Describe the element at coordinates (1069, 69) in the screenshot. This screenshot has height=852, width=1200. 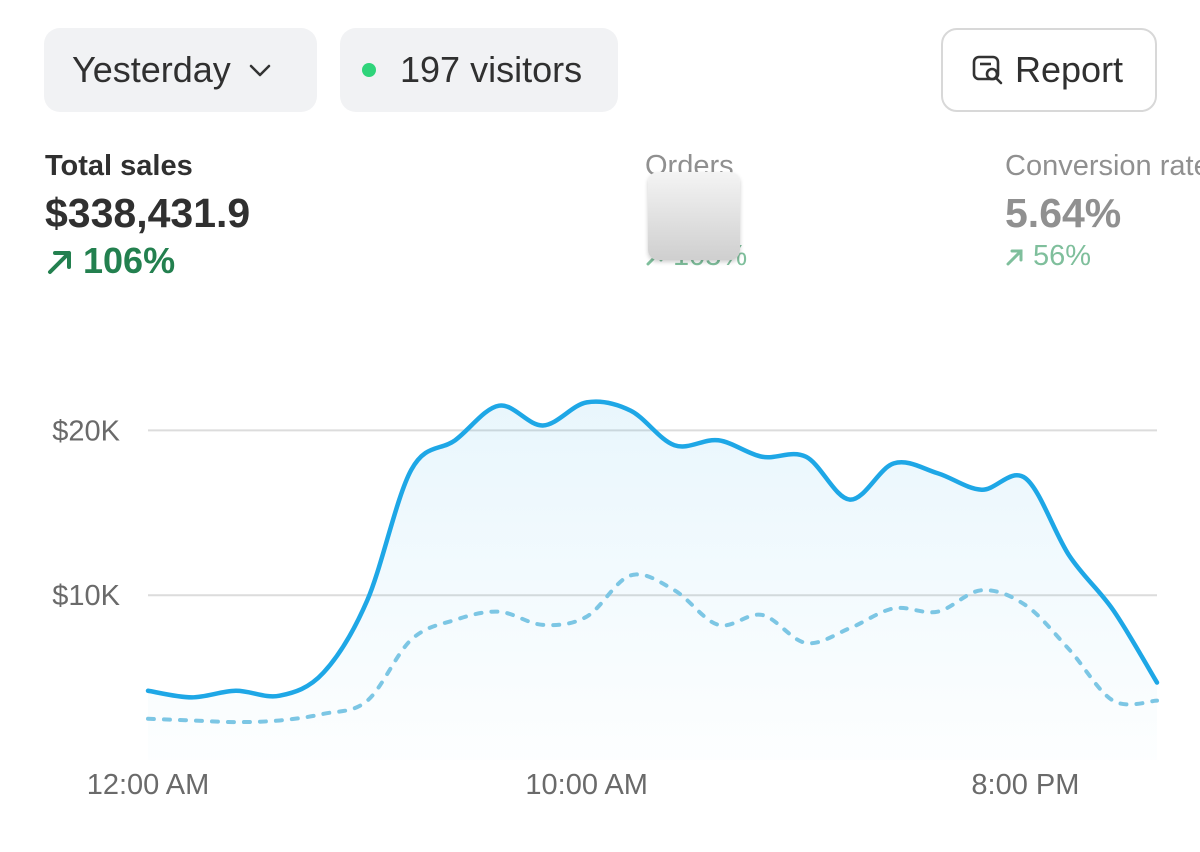
I see `report-label: Report` at that location.